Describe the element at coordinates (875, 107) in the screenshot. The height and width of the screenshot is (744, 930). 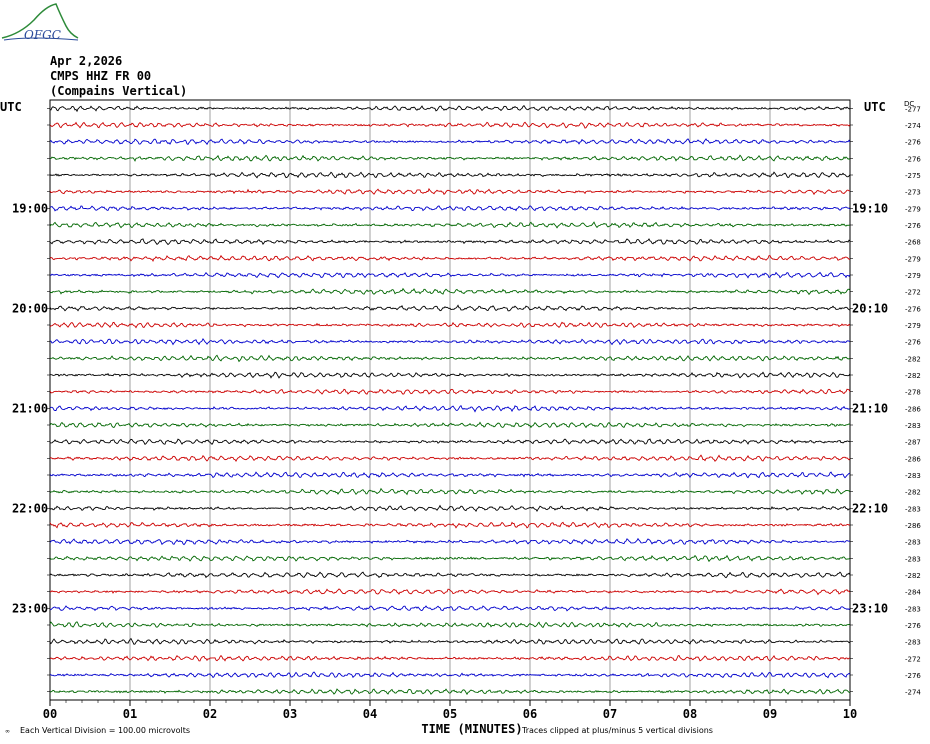
I see `right-axis-label: UTC` at that location.